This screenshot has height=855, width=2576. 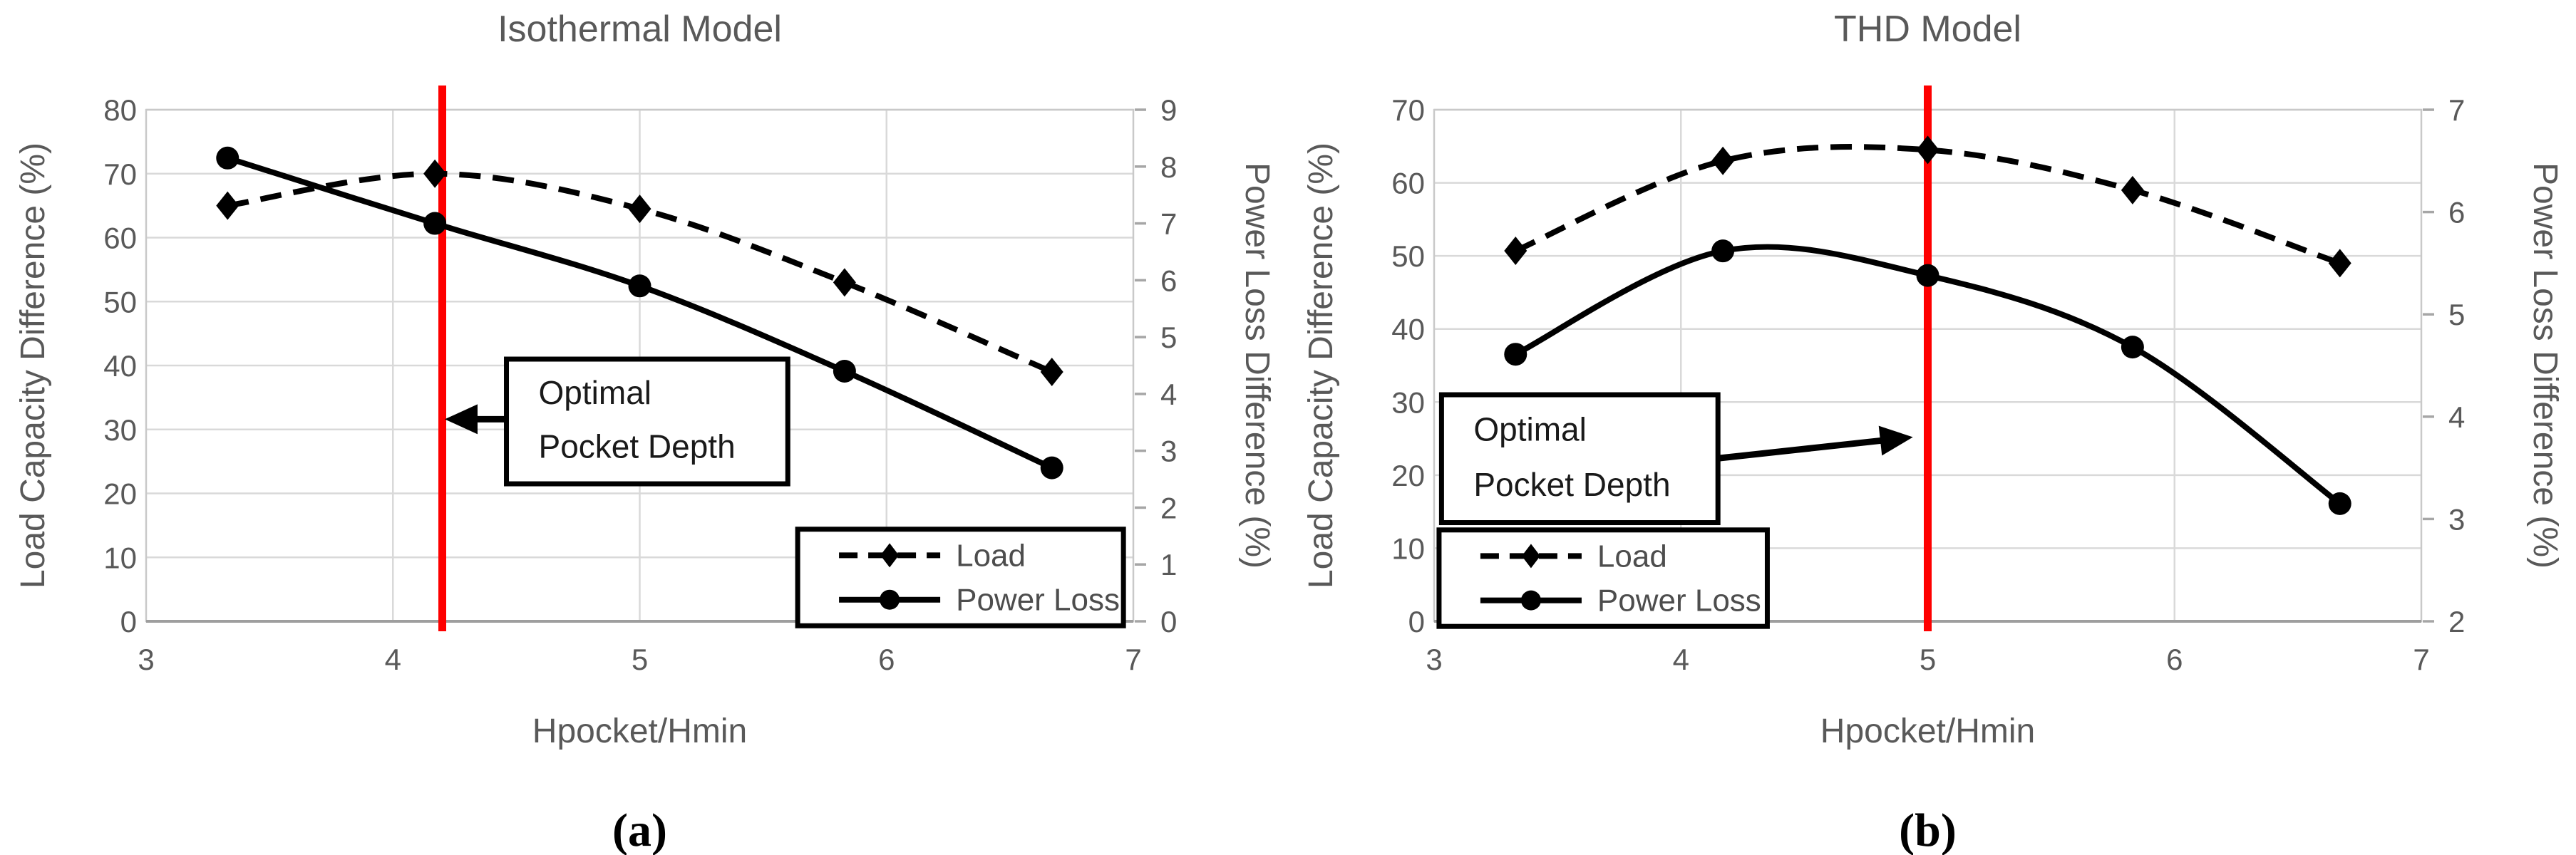 I want to click on y-right-tick-label: 9, so click(x=1168, y=110).